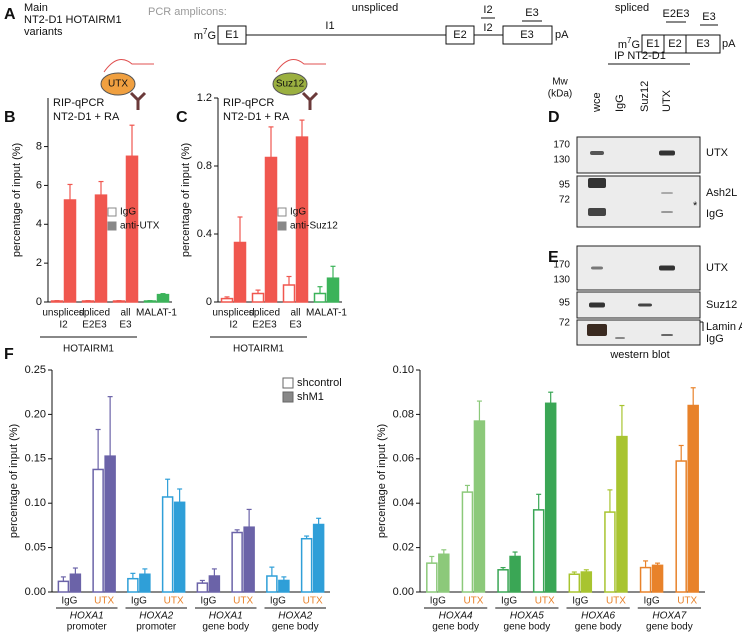 Image resolution: width=742 pixels, height=634 pixels. What do you see at coordinates (35, 503) in the screenshot?
I see `y-tick-label: 0.10` at bounding box center [35, 503].